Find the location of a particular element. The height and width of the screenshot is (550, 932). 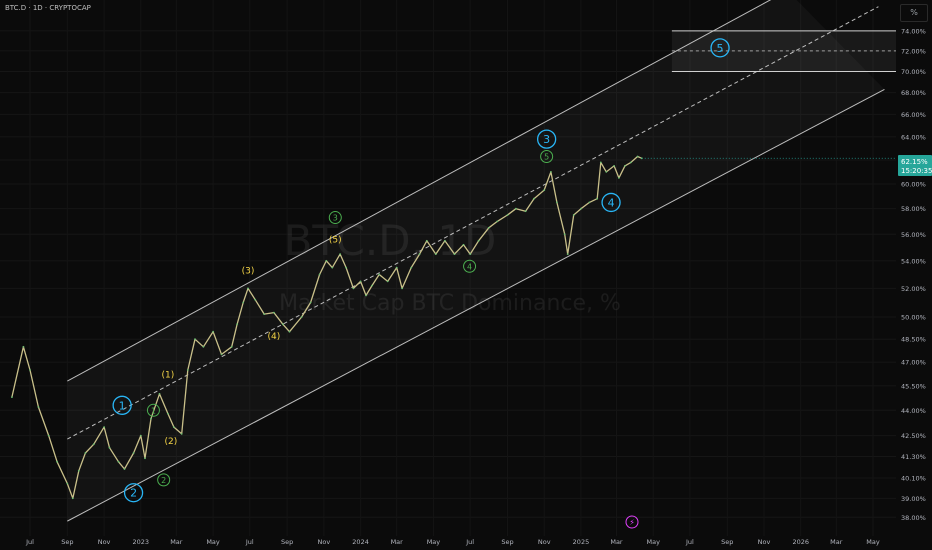

x-tick-label: 2026 is located at coordinates (800, 542).